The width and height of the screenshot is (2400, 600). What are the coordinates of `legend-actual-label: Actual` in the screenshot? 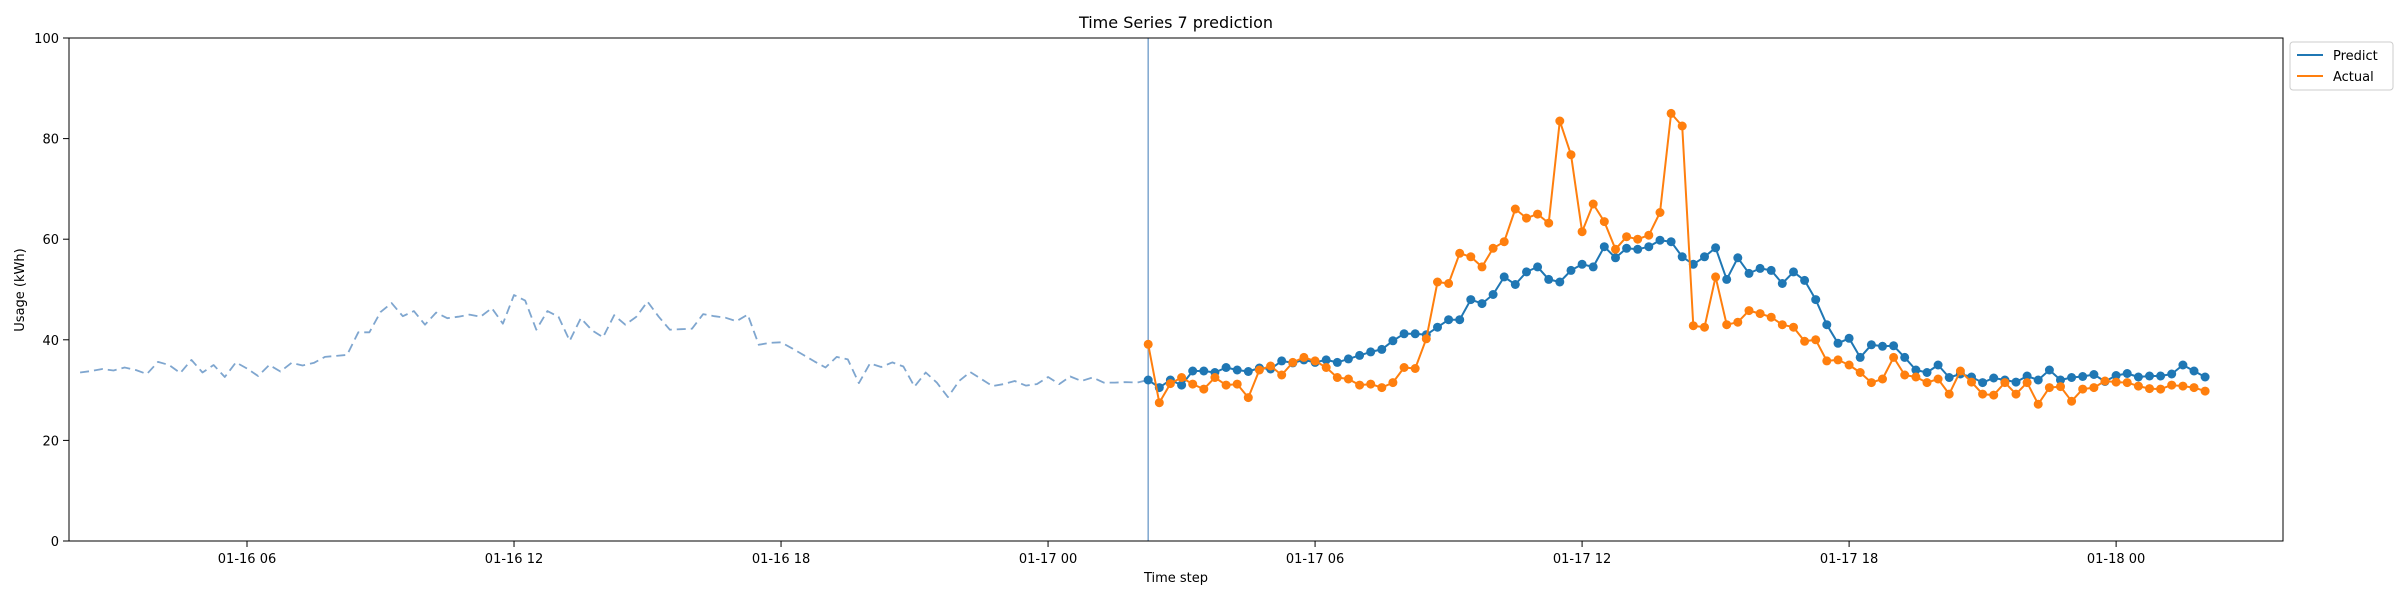 It's located at (2353, 77).